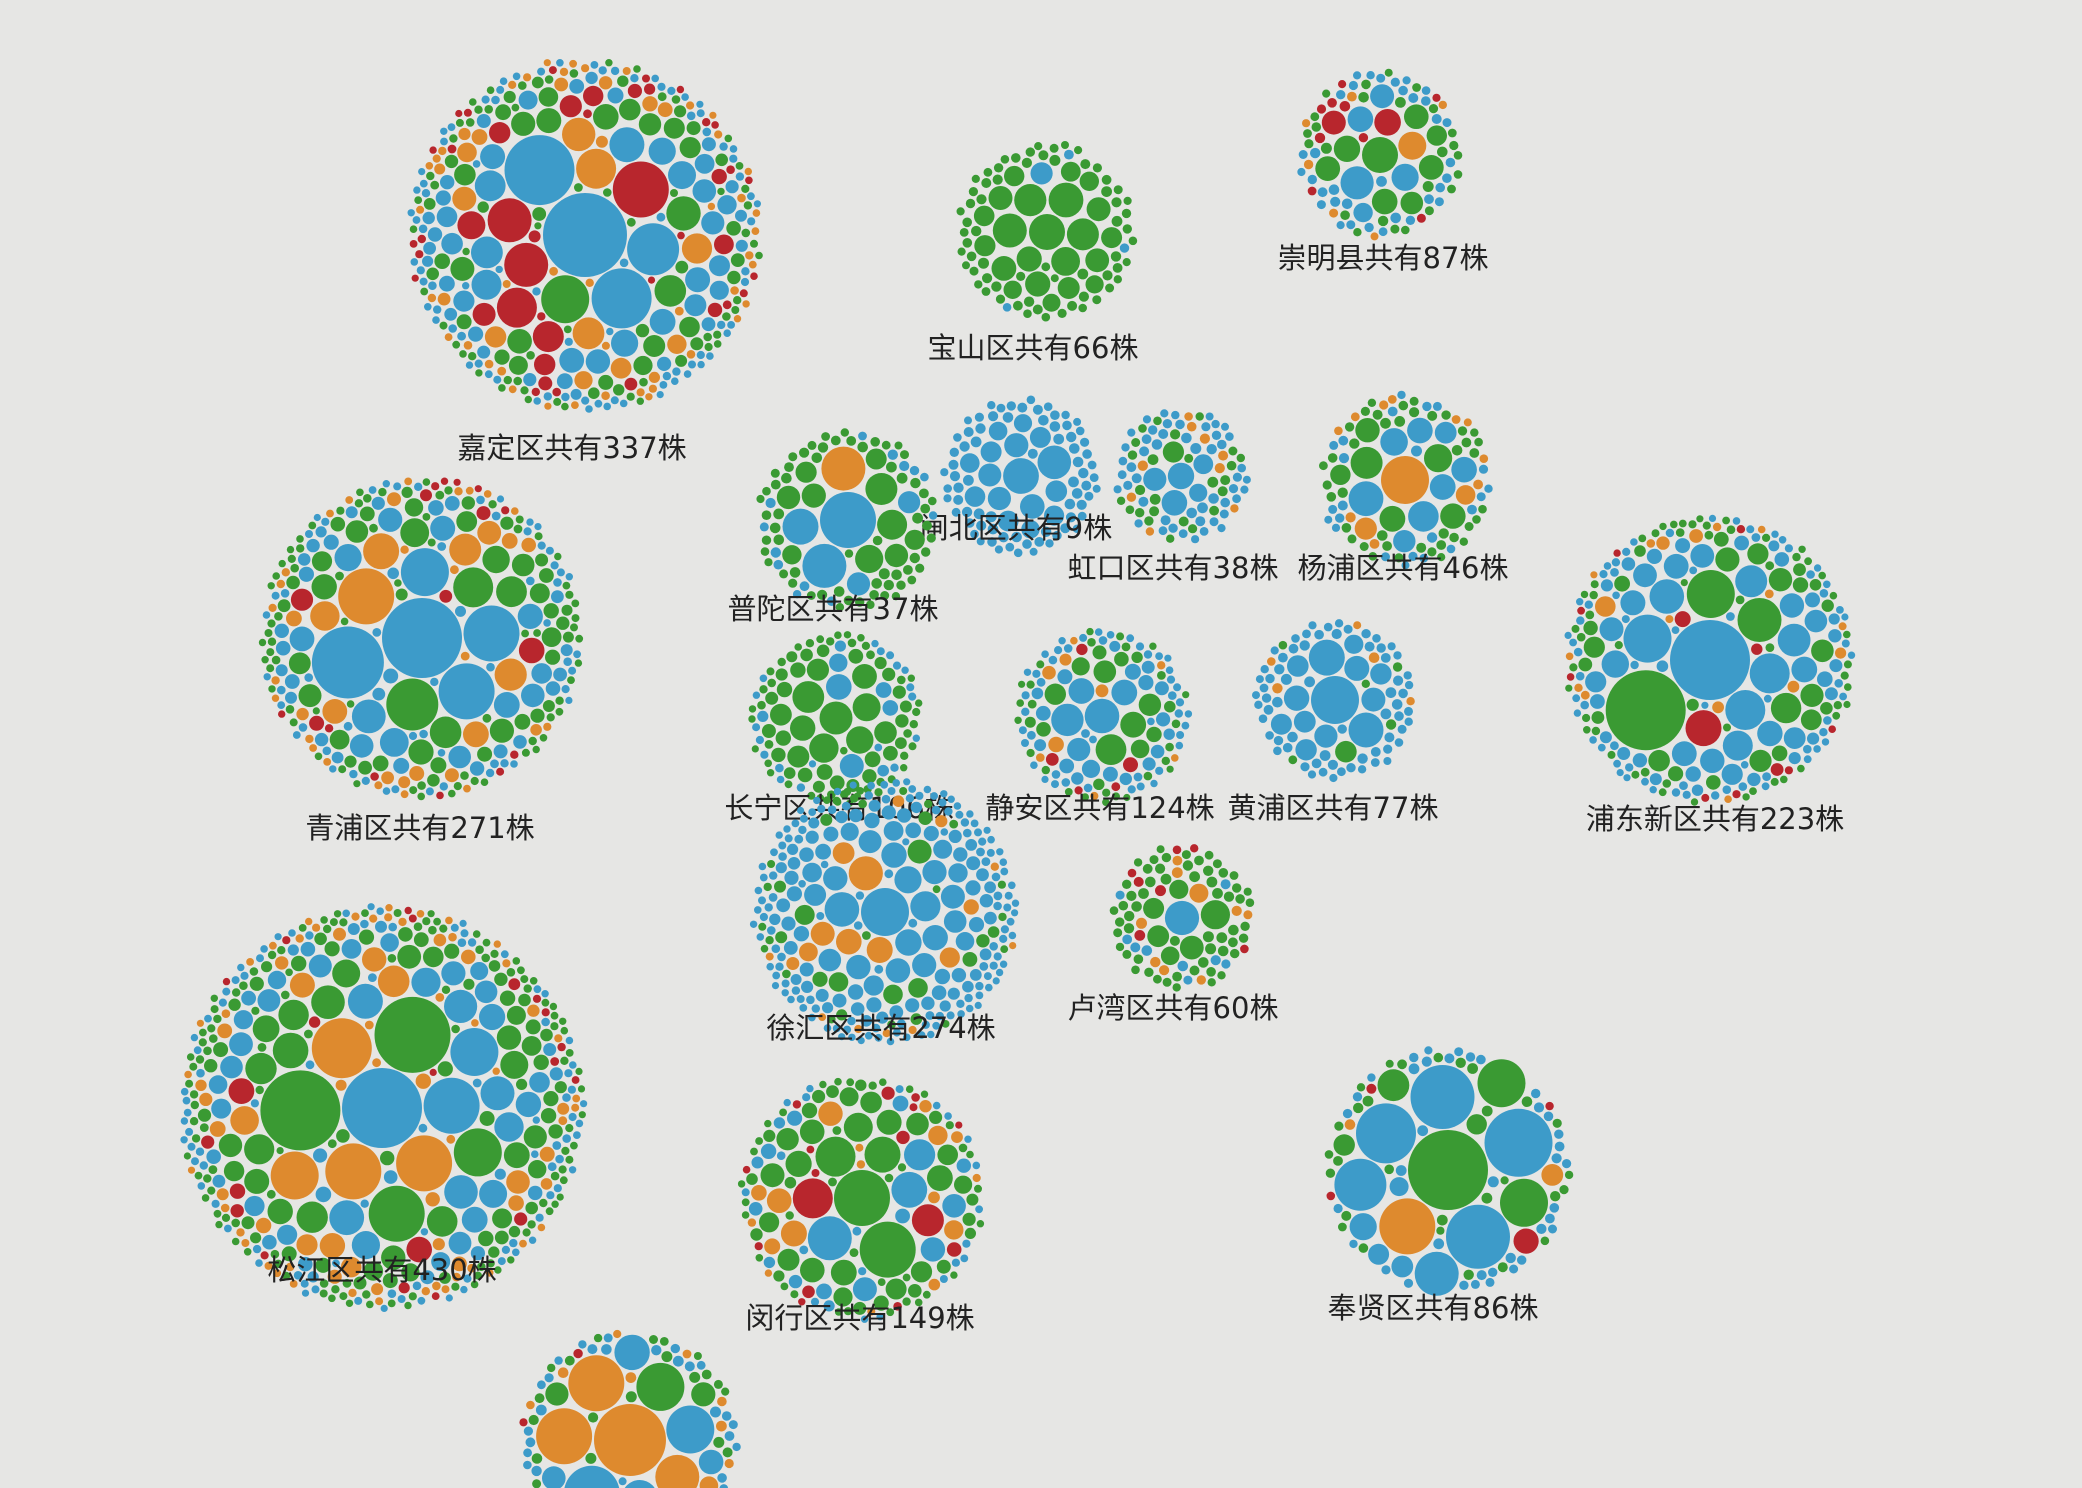 Image resolution: width=2082 pixels, height=1488 pixels. I want to click on cluster-songjiang, so click(384, 1107).